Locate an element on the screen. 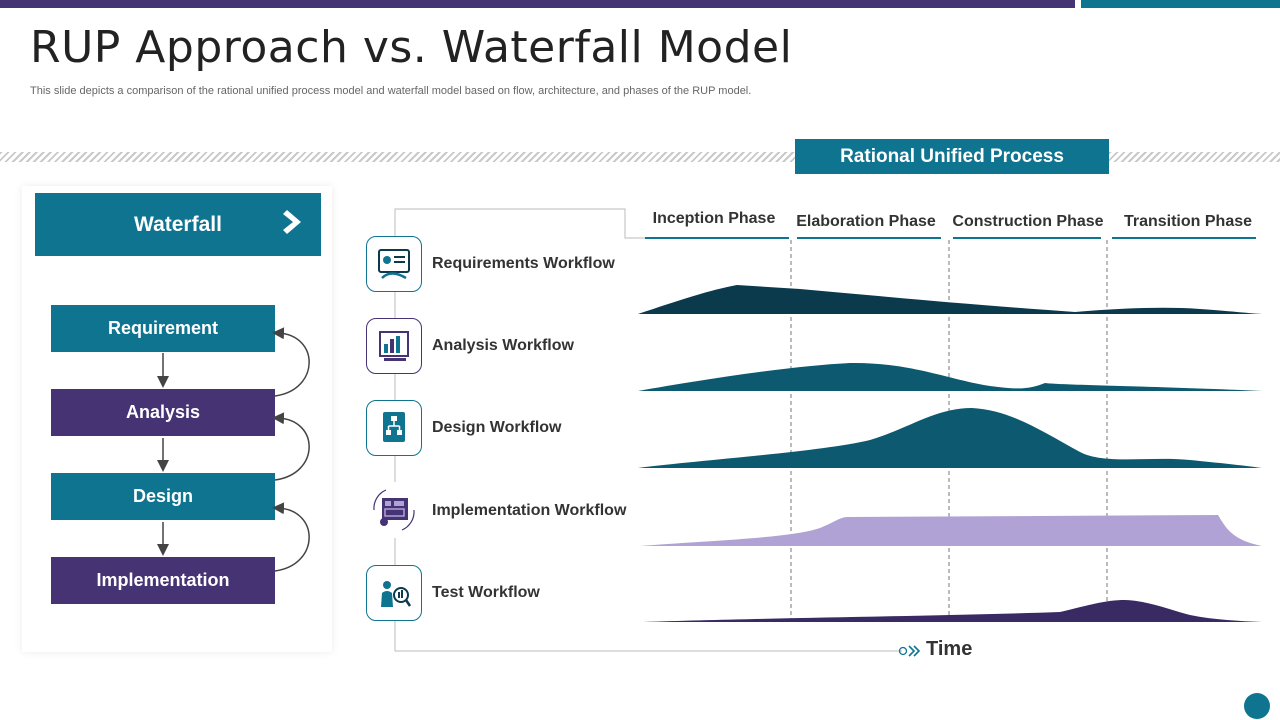 The height and width of the screenshot is (720, 1280). hatch-divider-right is located at coordinates (1194, 157).